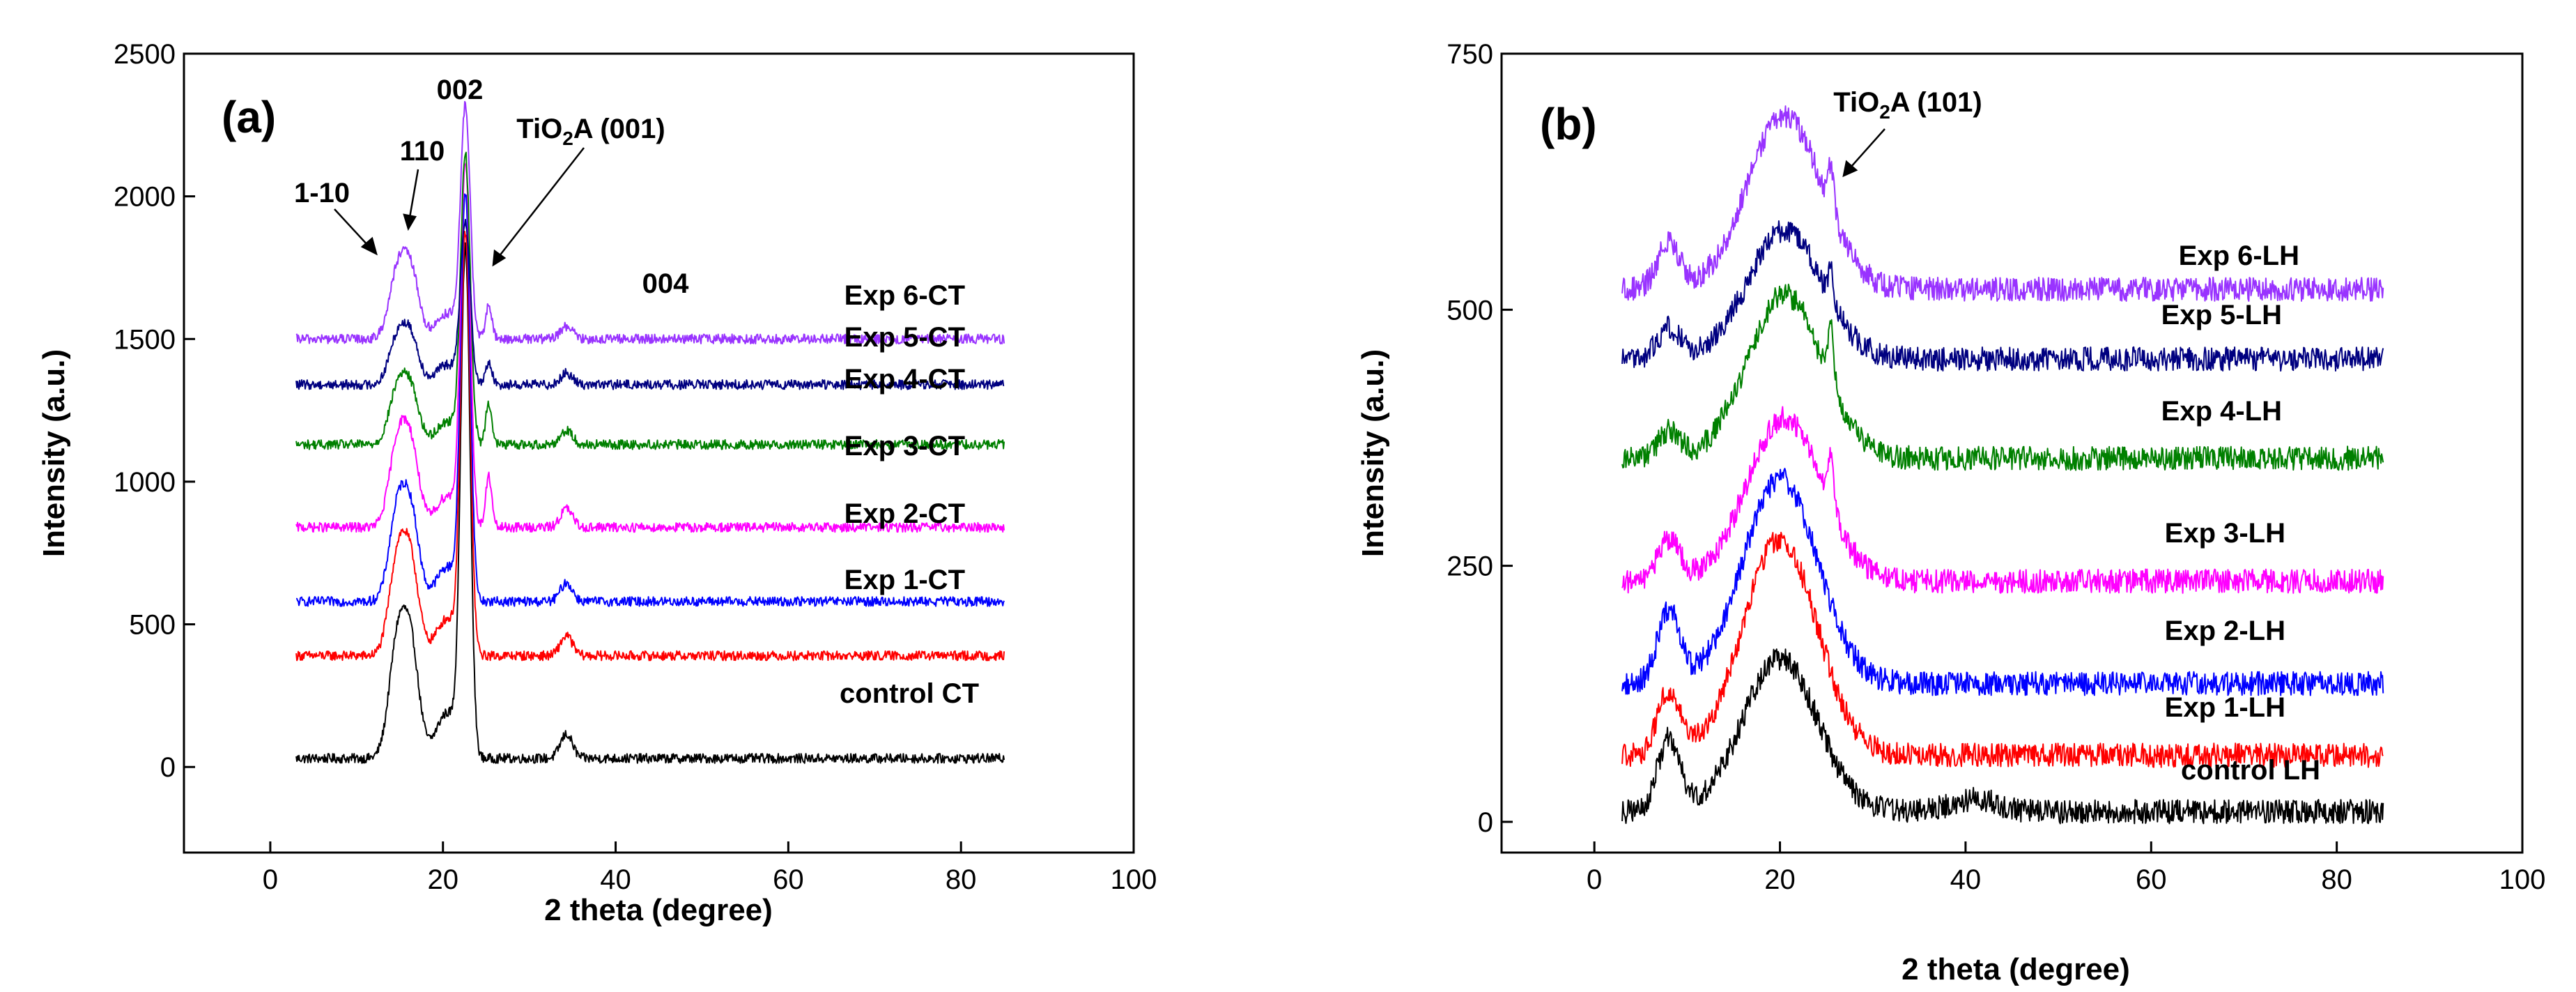 This screenshot has height=992, width=2576. What do you see at coordinates (145, 197) in the screenshot?
I see `y-tick-label: 2000` at bounding box center [145, 197].